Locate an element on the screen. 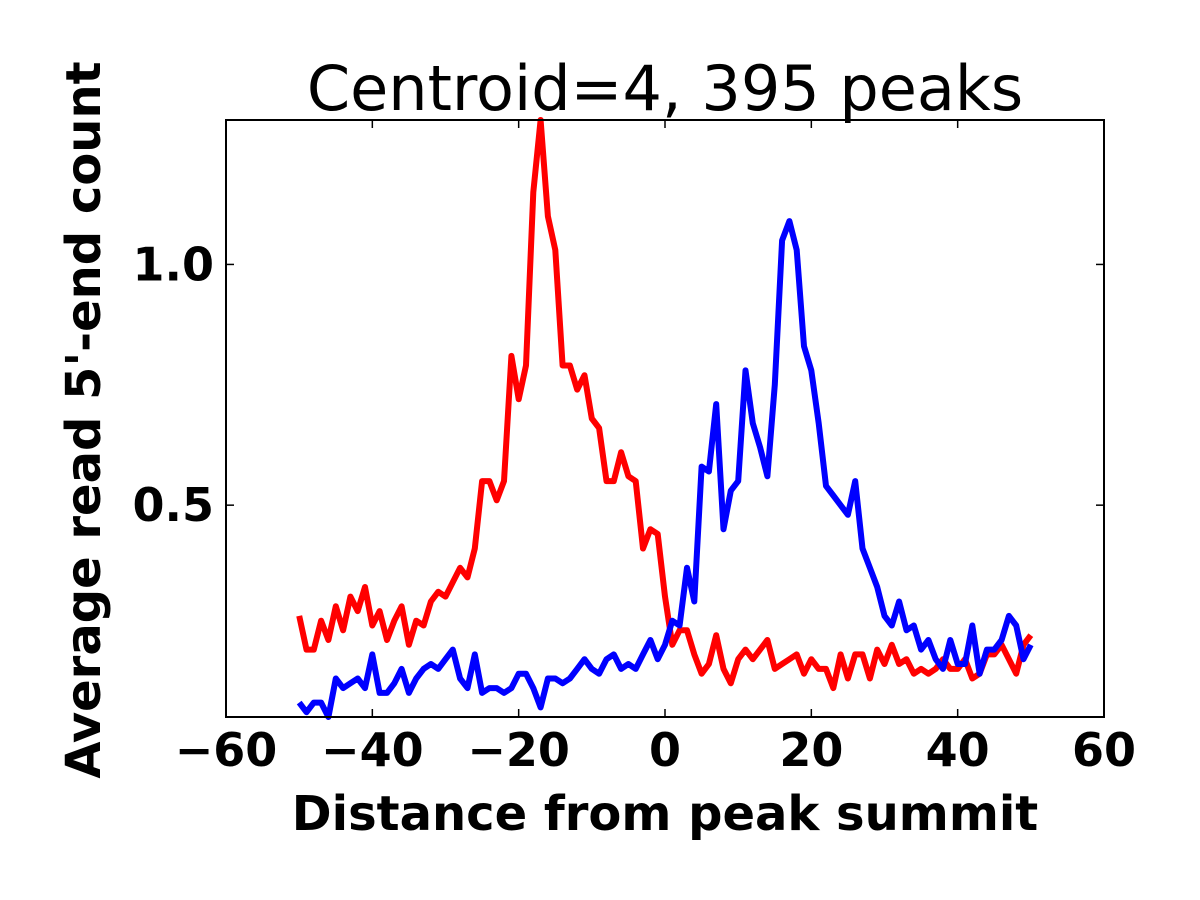 Image resolution: width=1200 pixels, height=900 pixels. chart-title: Centroid=4, 395 peaks is located at coordinates (665, 88).